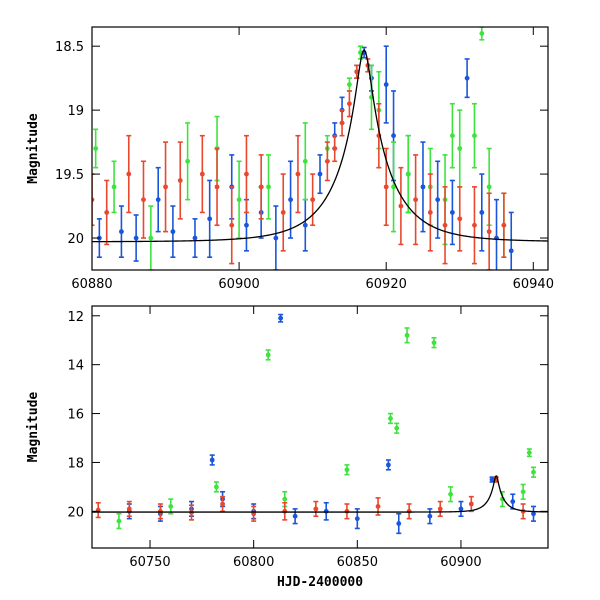  I want to click on y-tick-label: 16, so click(75, 415).